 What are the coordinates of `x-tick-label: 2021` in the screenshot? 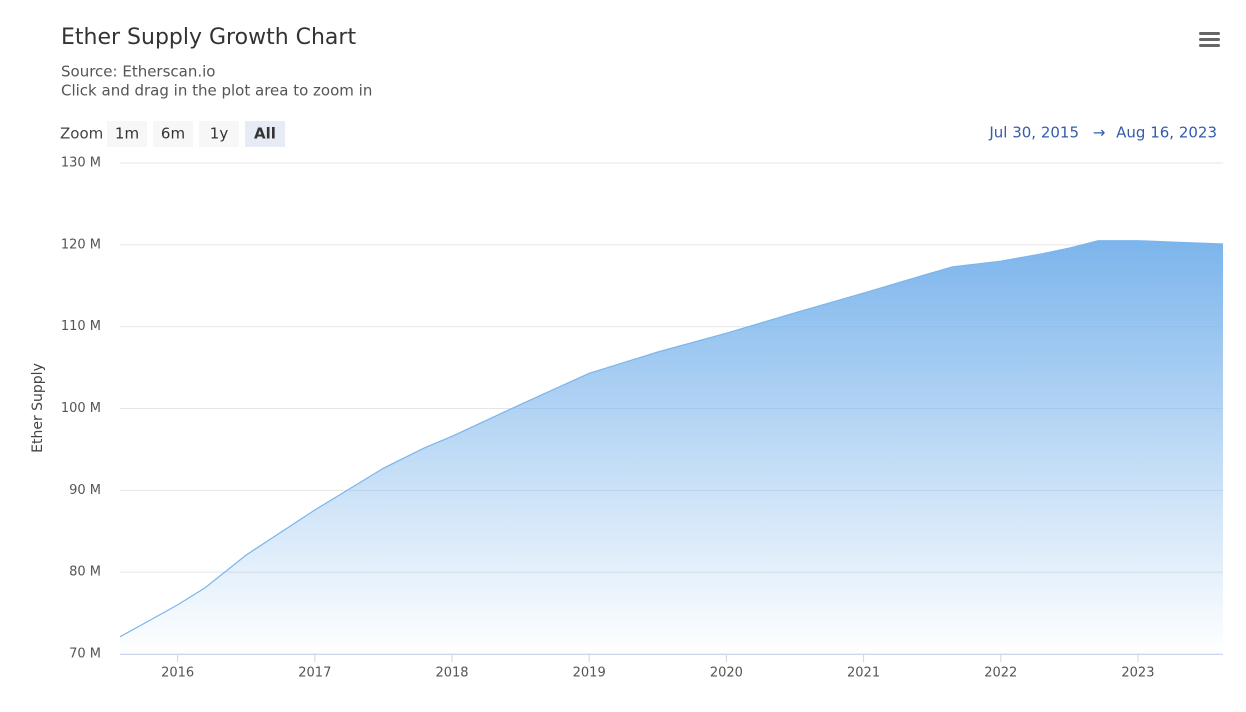 It's located at (863, 673).